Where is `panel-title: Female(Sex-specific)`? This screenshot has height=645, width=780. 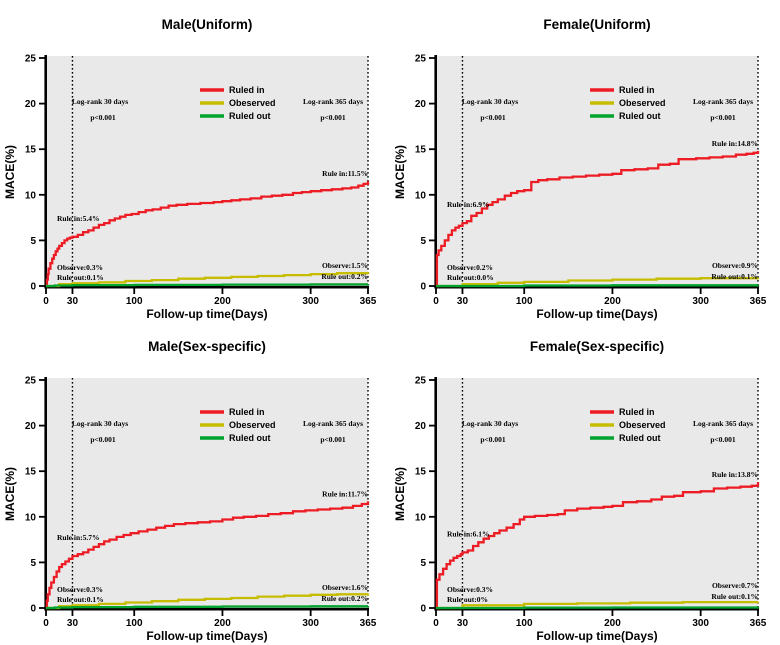
panel-title: Female(Sex-specific) is located at coordinates (597, 346).